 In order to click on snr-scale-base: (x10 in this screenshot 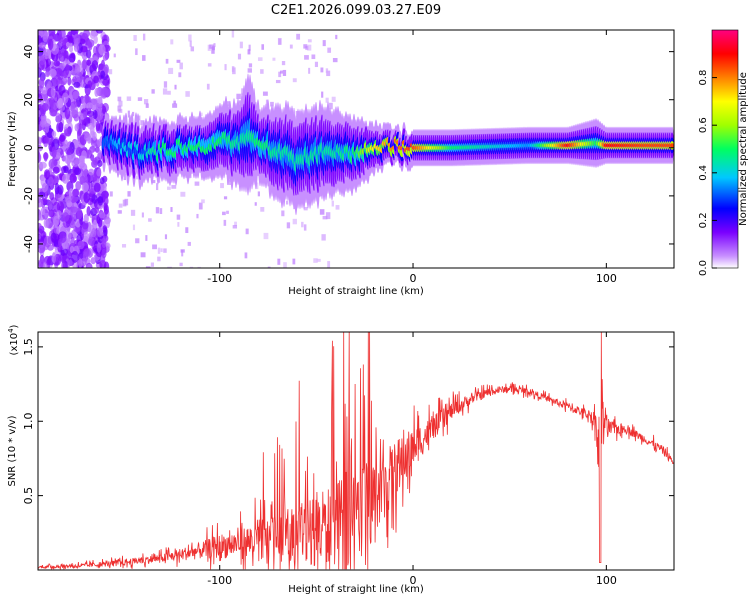, I will do `click(14, 344)`.